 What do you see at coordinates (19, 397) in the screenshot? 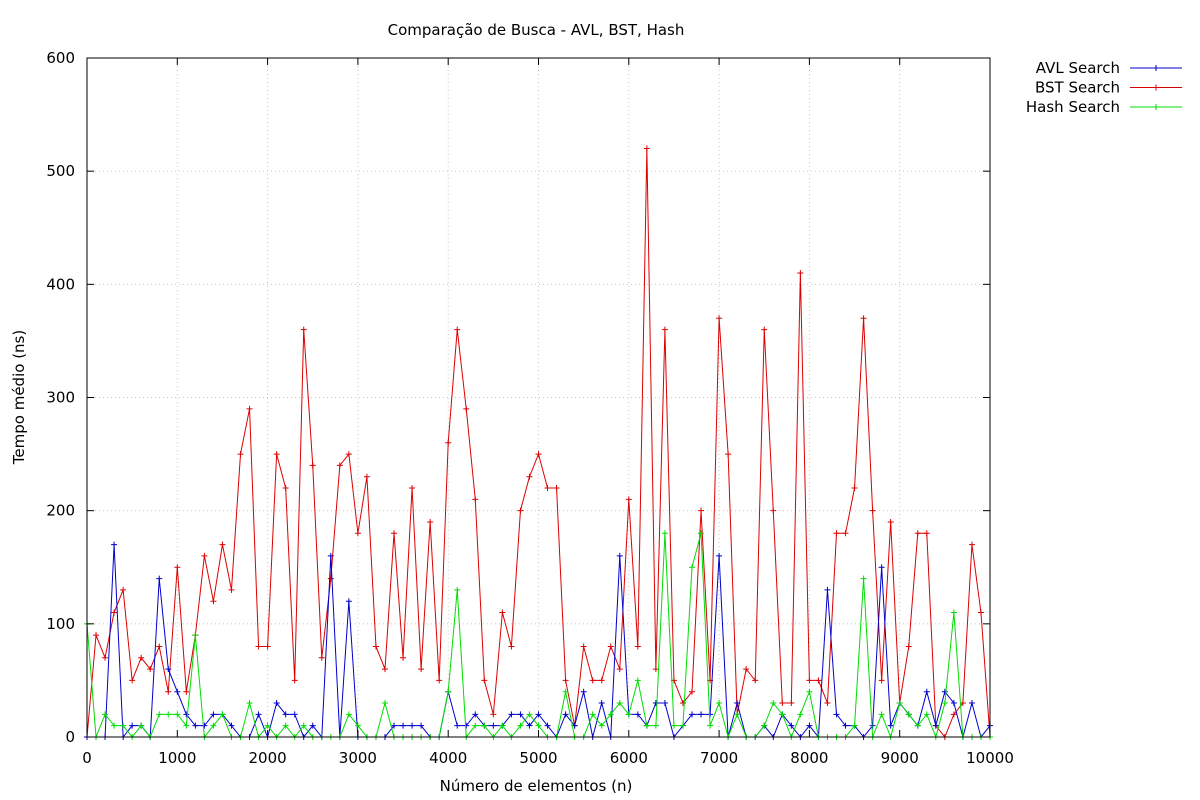
I see `y-axis-title: Tempo médio (ns)` at bounding box center [19, 397].